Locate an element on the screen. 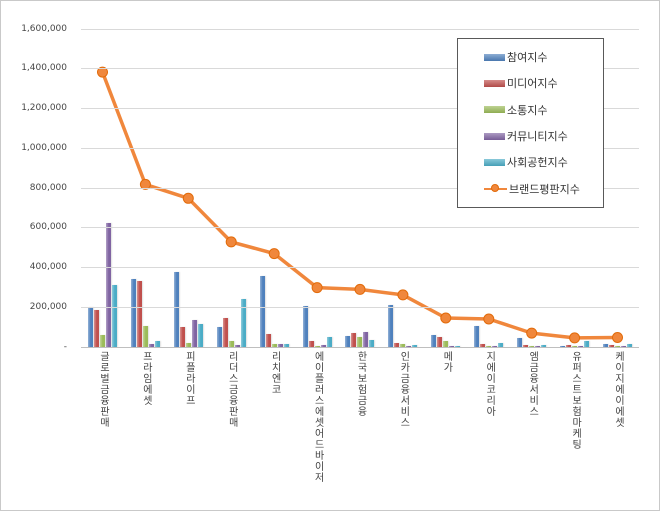 The height and width of the screenshot is (511, 660). x-axis-cell: 프라임에셋 is located at coordinates (145, 378).